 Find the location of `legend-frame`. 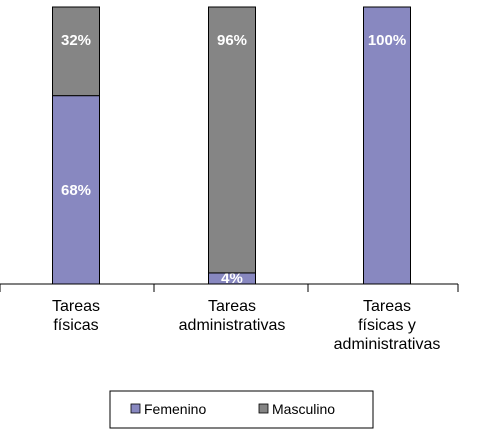

legend-frame is located at coordinates (241, 409).